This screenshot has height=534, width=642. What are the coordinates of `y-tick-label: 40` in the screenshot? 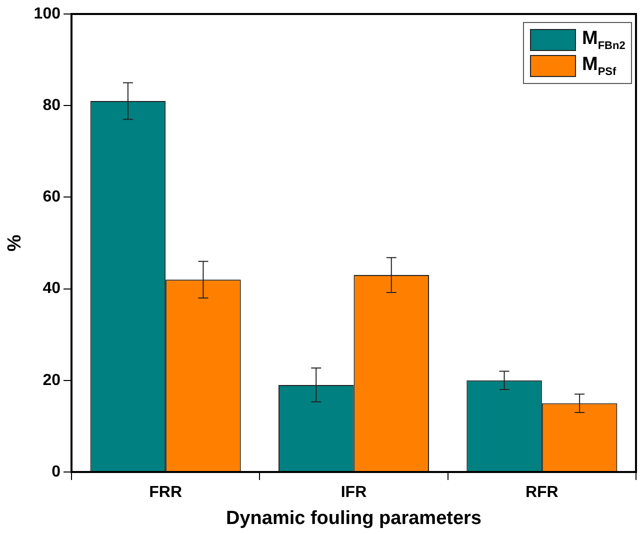 It's located at (51, 289).